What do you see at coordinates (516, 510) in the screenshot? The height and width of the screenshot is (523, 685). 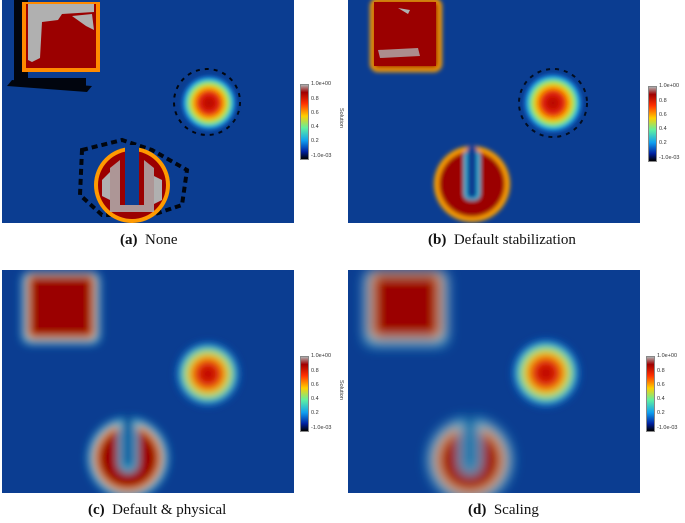 I see `caption-d-text: Scaling` at bounding box center [516, 510].